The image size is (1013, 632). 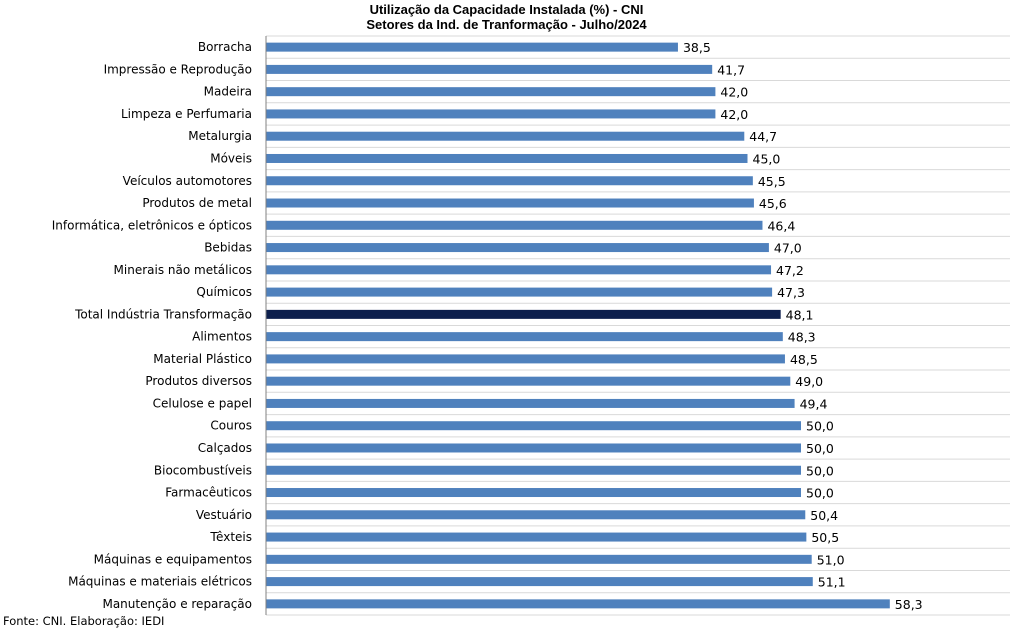 What do you see at coordinates (202, 403) in the screenshot?
I see `category-label: Celulose e papel` at bounding box center [202, 403].